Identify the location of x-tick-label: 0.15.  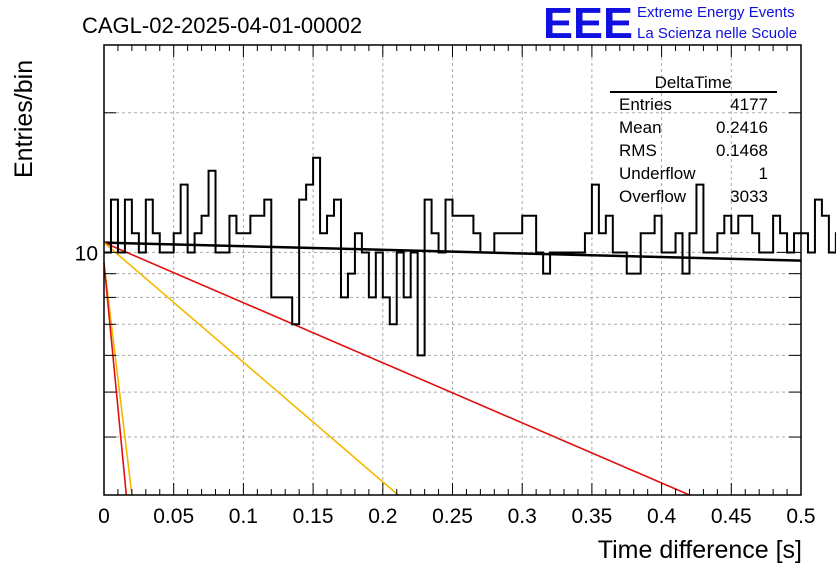
(313, 516).